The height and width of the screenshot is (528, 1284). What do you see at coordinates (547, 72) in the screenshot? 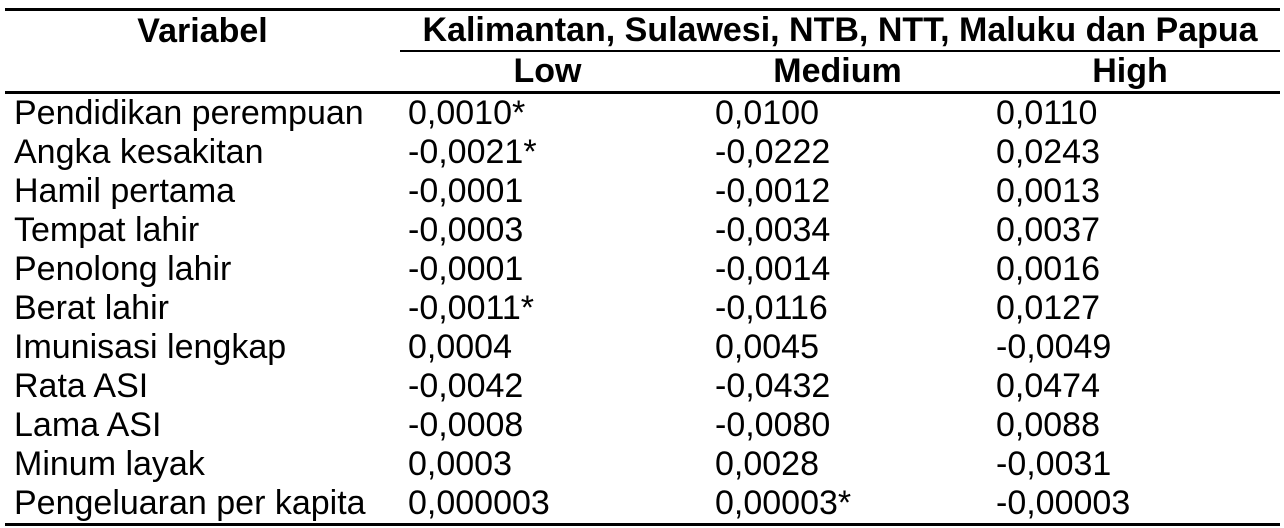
I see `column-header-low: Low` at bounding box center [547, 72].